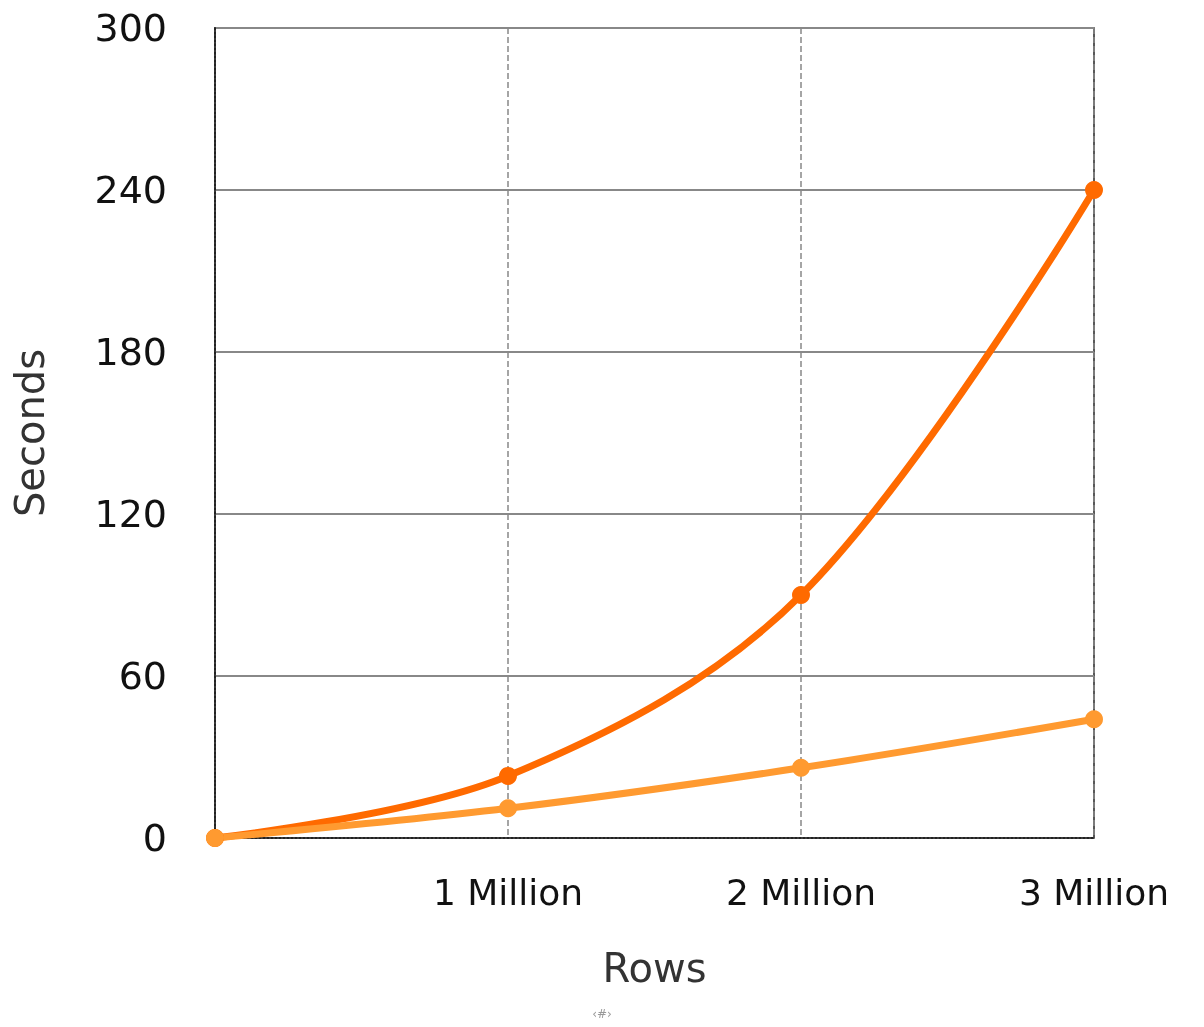  I want to click on y-tick-label: 60, so click(142, 676).